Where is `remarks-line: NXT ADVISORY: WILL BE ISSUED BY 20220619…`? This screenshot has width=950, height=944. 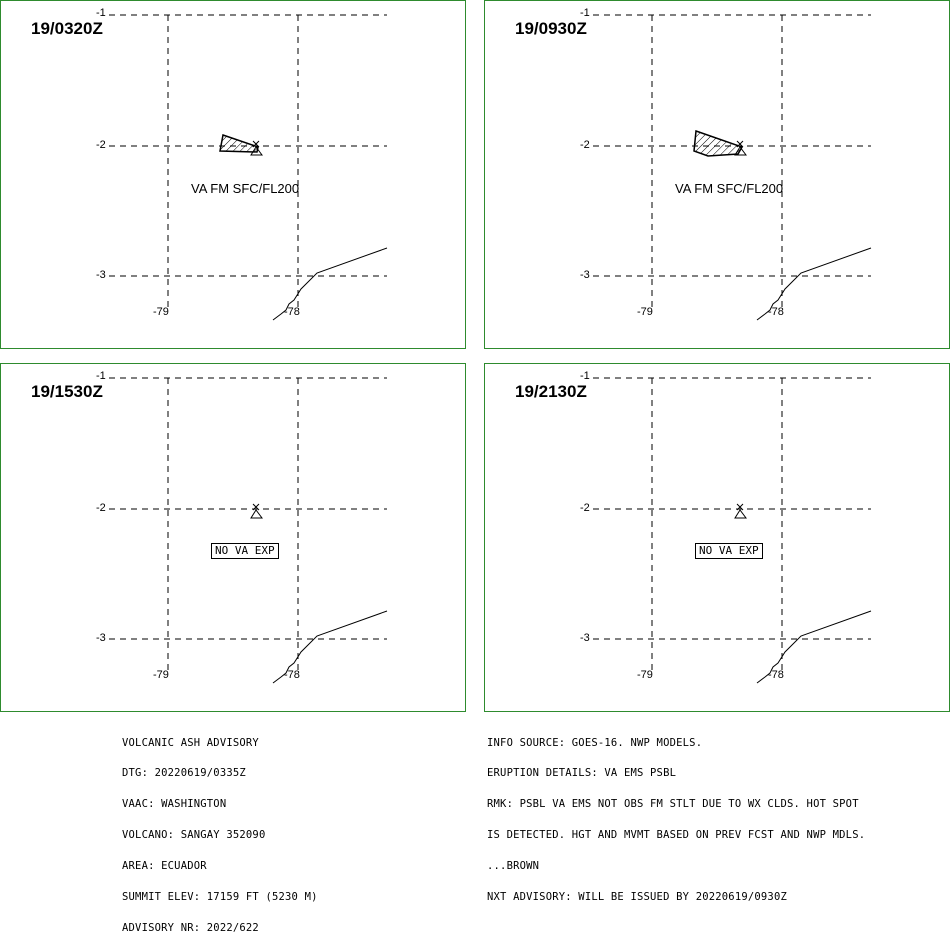 remarks-line: NXT ADVISORY: WILL BE ISSUED BY 20220619… is located at coordinates (637, 897).